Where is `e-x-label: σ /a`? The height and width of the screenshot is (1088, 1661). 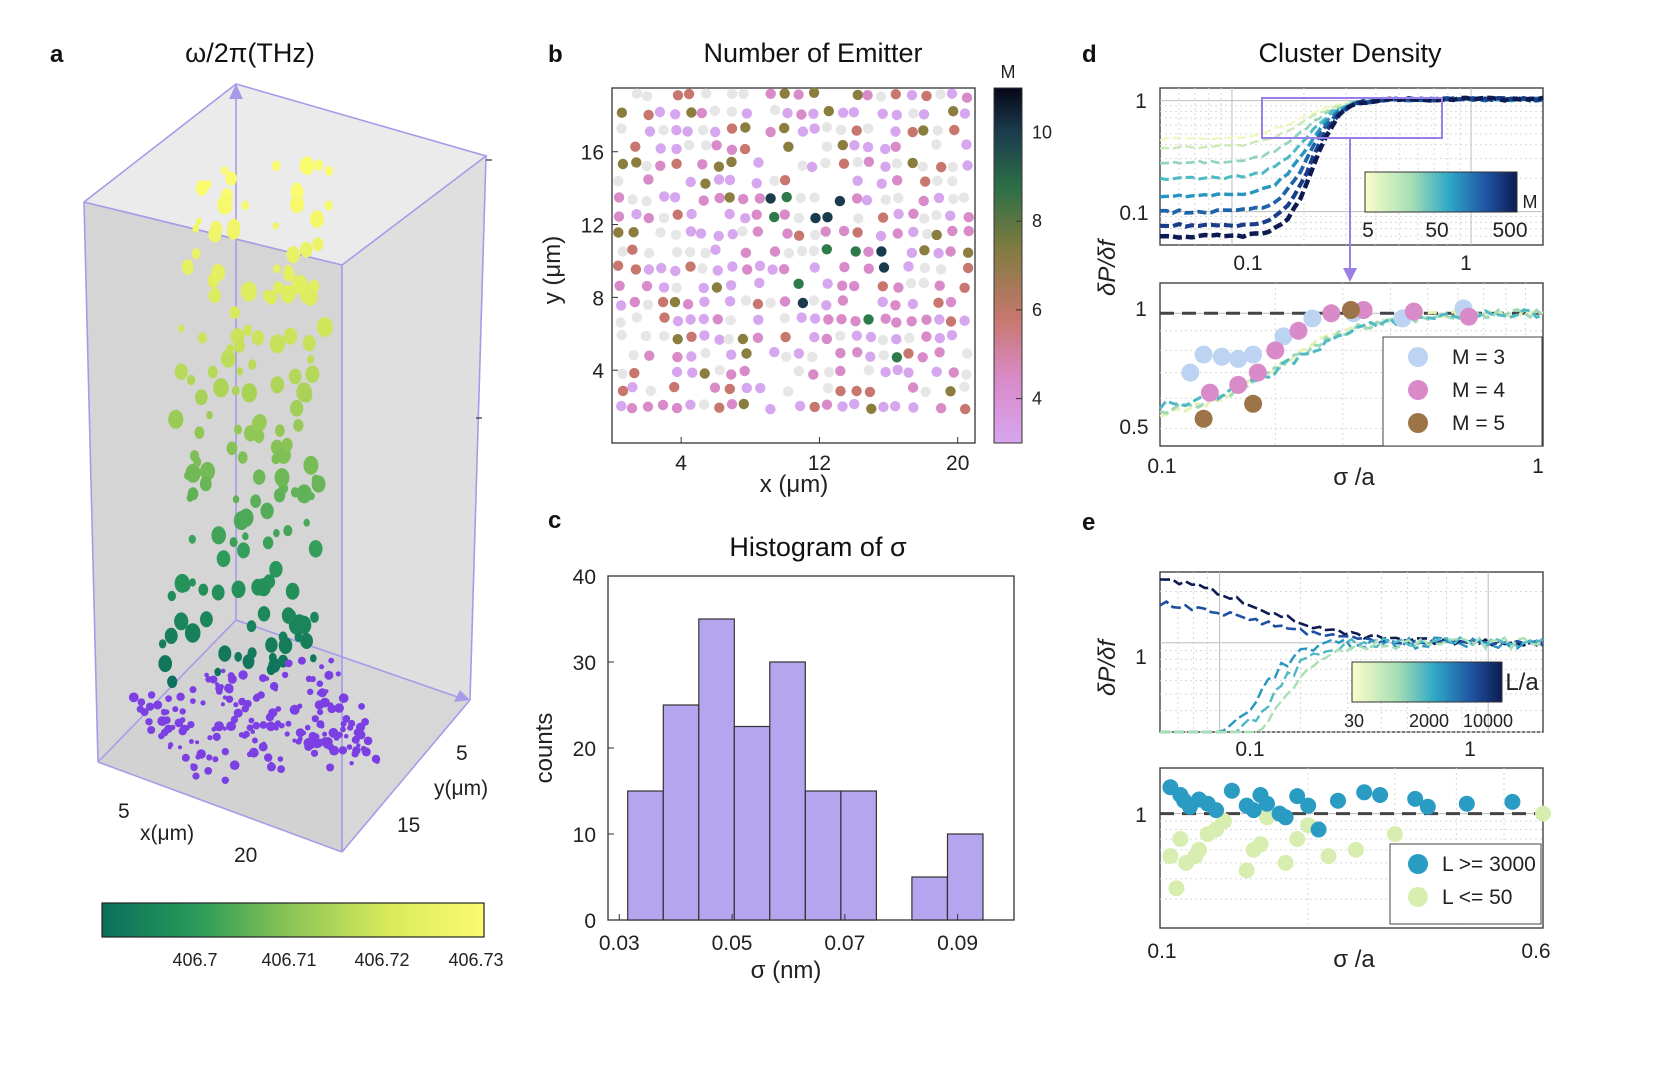 e-x-label: σ /a is located at coordinates (1354, 959).